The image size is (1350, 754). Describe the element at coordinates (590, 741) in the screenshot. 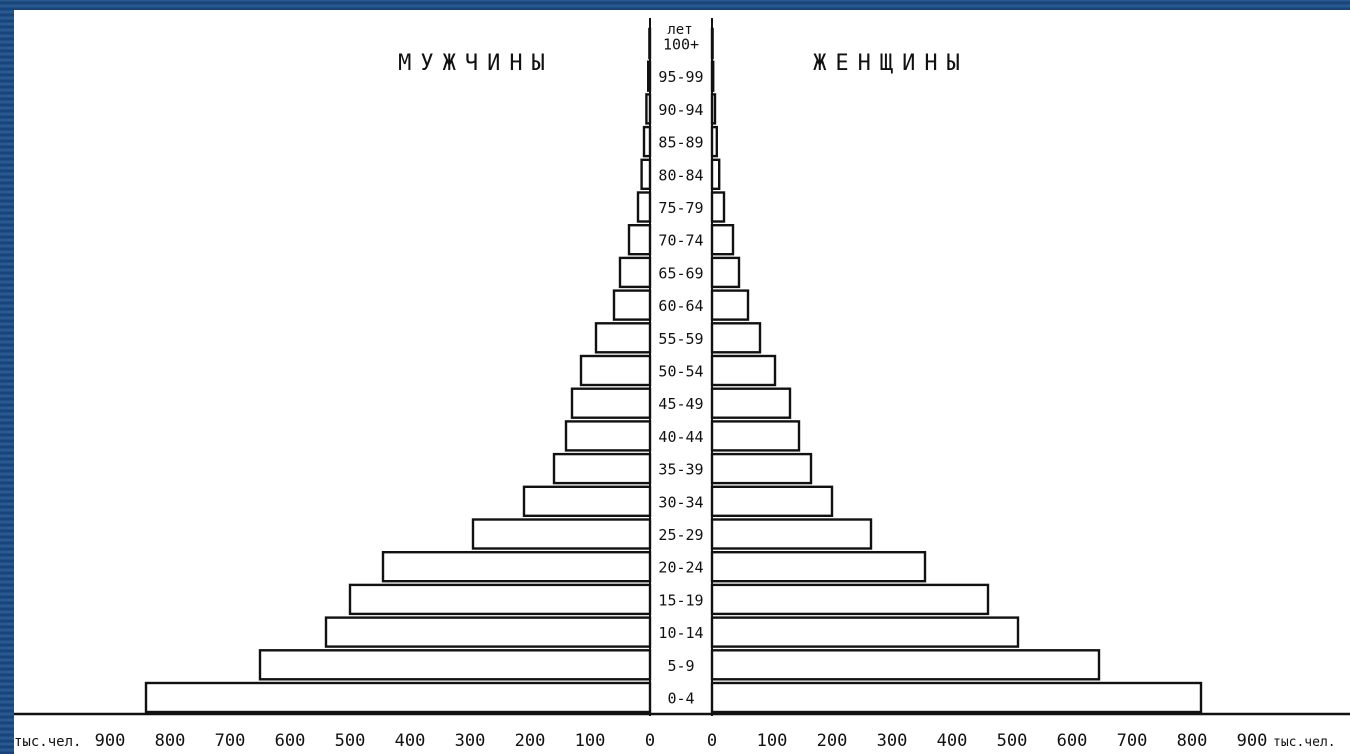

I see `tick-left-100: 100` at that location.